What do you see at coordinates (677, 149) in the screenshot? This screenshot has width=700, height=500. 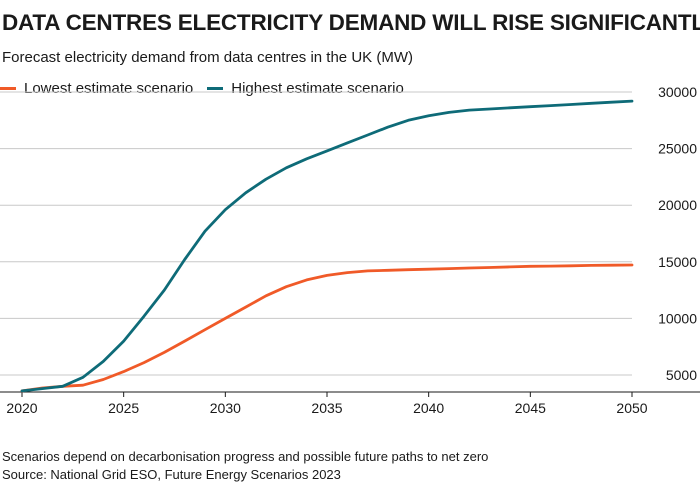 I see `y-tick-label-25000: 25000` at bounding box center [677, 149].